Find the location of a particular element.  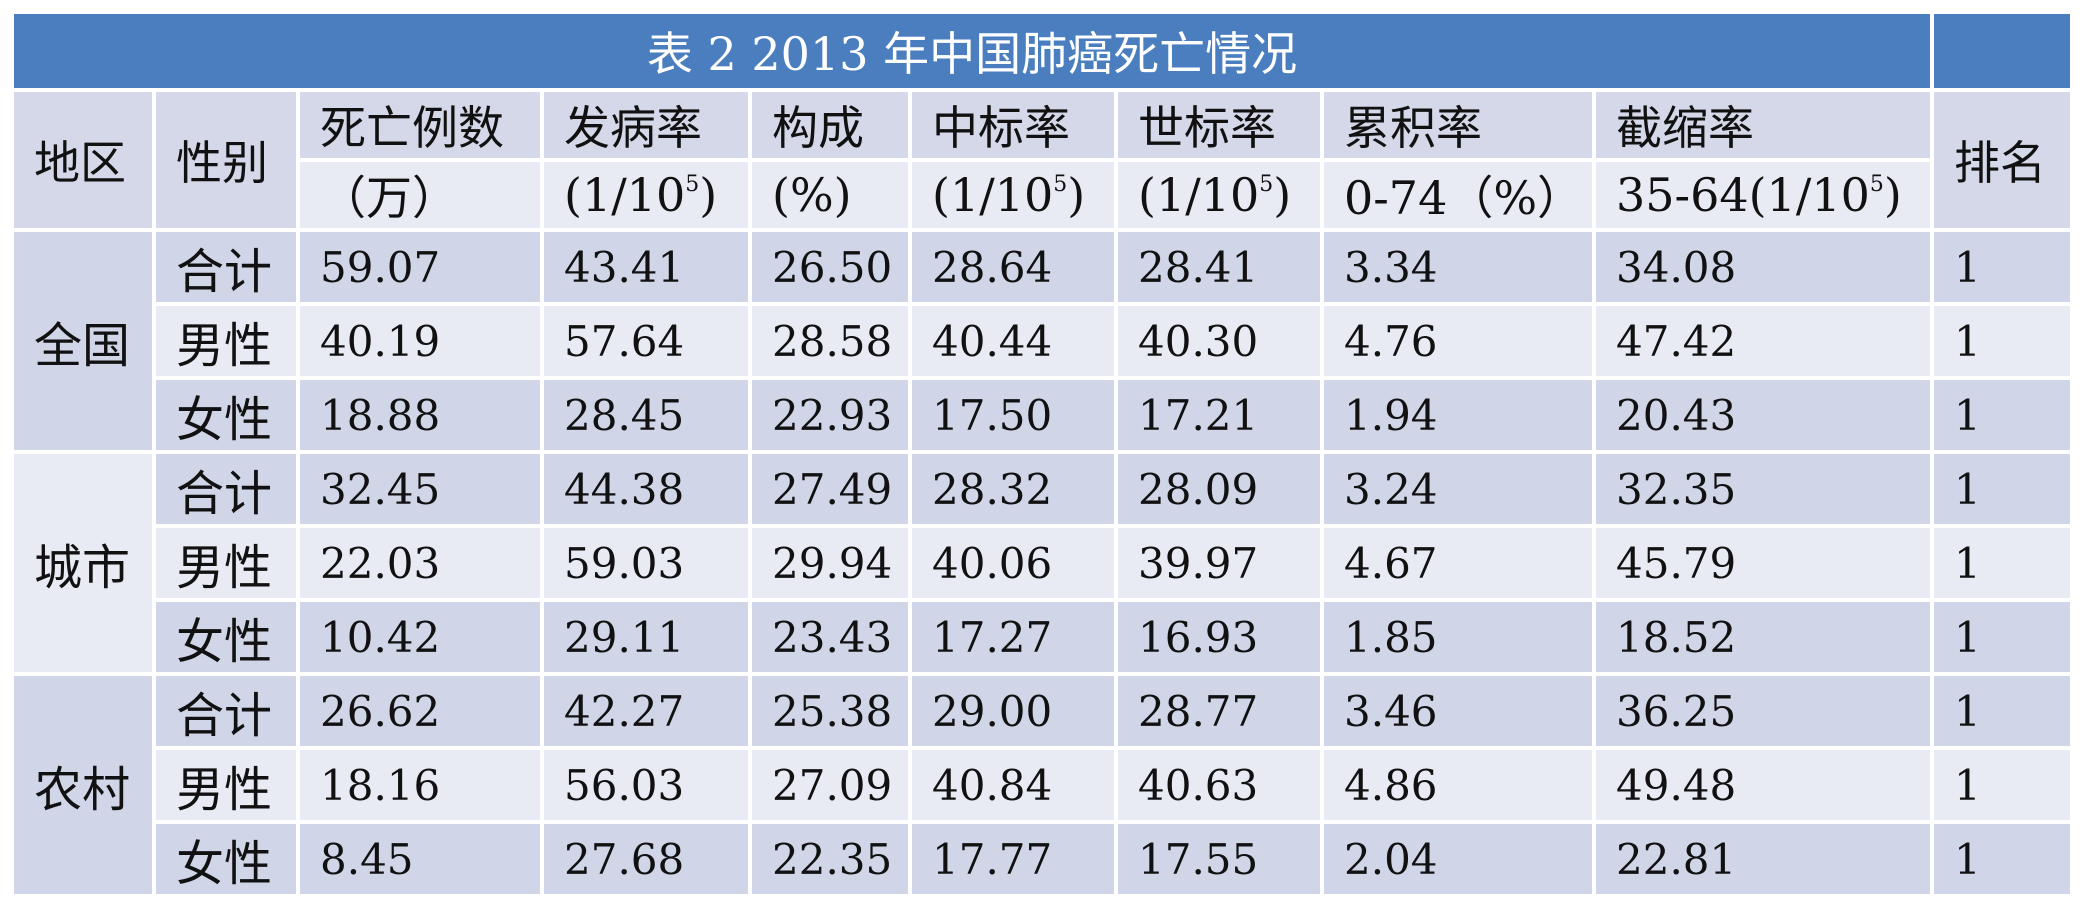

table-title: 表 2 2013 年中国肺癌死亡情况 is located at coordinates (972, 51).